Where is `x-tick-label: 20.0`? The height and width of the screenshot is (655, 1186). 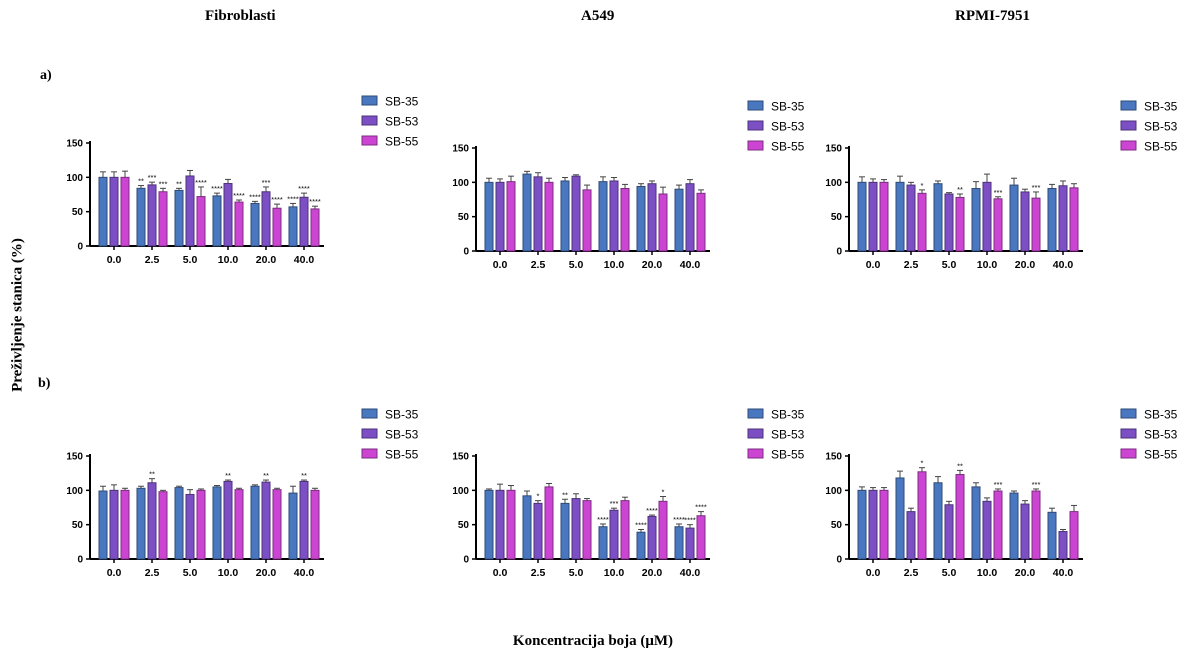
x-tick-label: 20.0 is located at coordinates (1025, 265).